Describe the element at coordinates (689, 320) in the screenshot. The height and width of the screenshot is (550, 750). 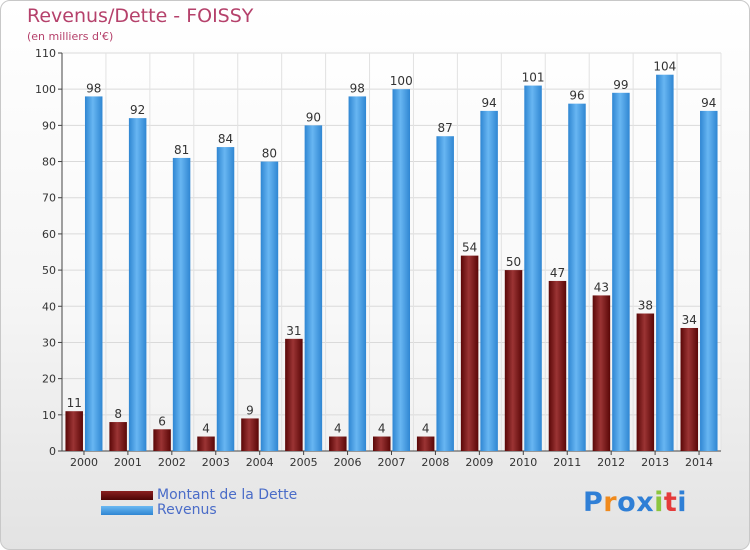
I see `data-label-dette: 34` at that location.